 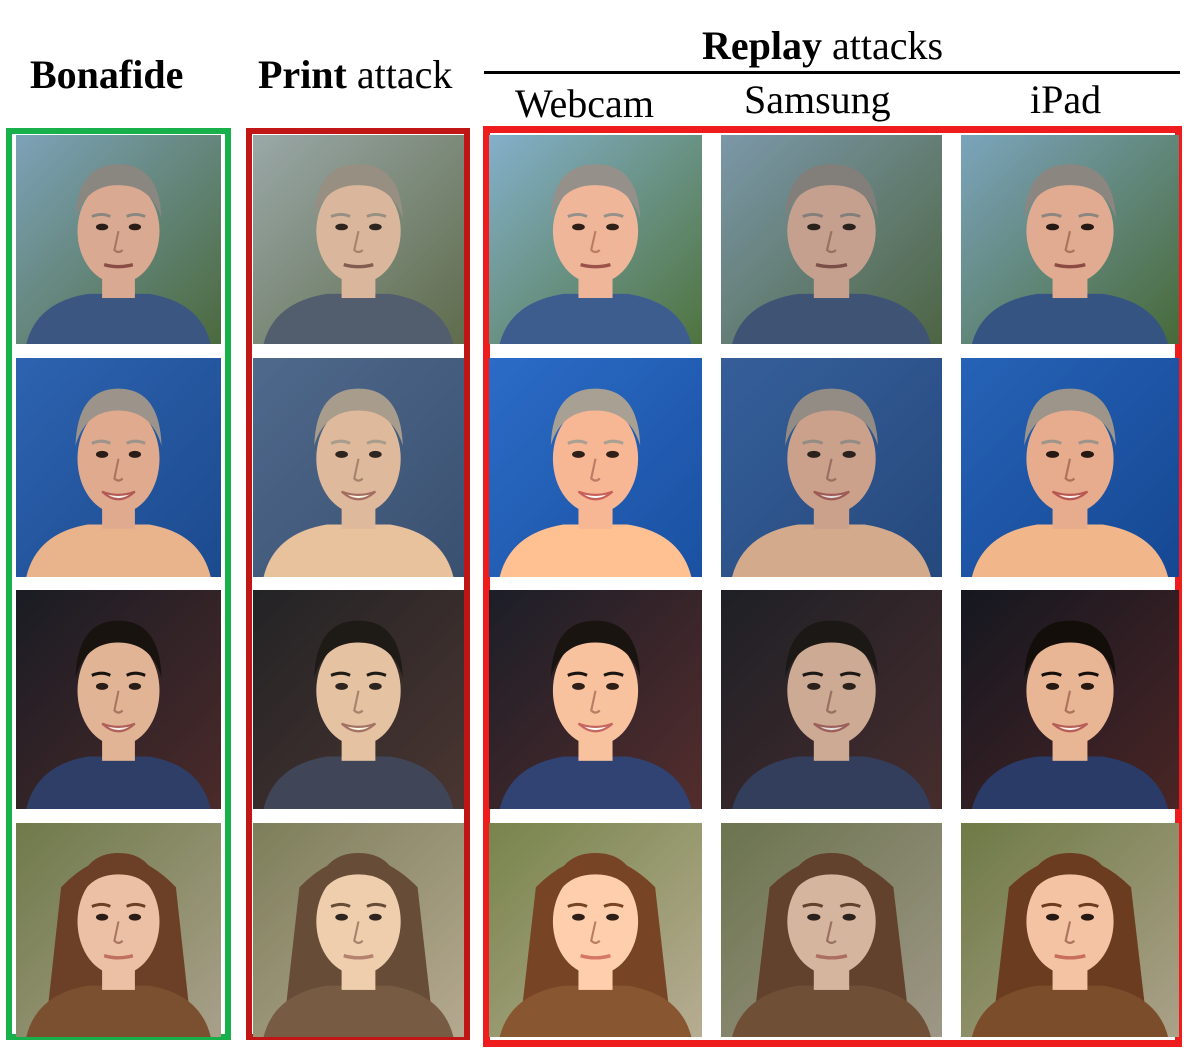 What do you see at coordinates (355, 74) in the screenshot?
I see `column-header-print-attack: Print attack` at bounding box center [355, 74].